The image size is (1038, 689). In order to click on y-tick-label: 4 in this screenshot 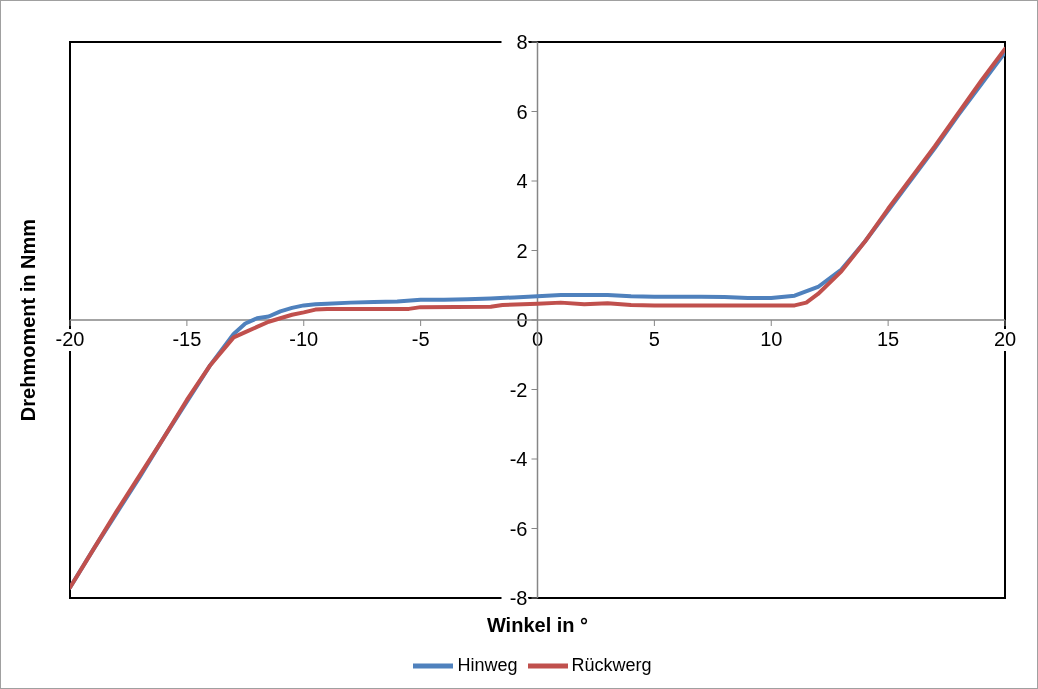, I will do `click(522, 181)`.